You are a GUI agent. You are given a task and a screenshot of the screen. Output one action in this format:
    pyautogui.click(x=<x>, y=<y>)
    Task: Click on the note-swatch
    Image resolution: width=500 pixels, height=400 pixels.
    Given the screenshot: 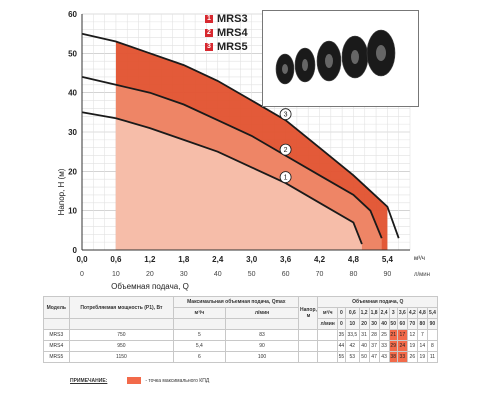 What is the action you would take?
    pyautogui.click(x=134, y=380)
    